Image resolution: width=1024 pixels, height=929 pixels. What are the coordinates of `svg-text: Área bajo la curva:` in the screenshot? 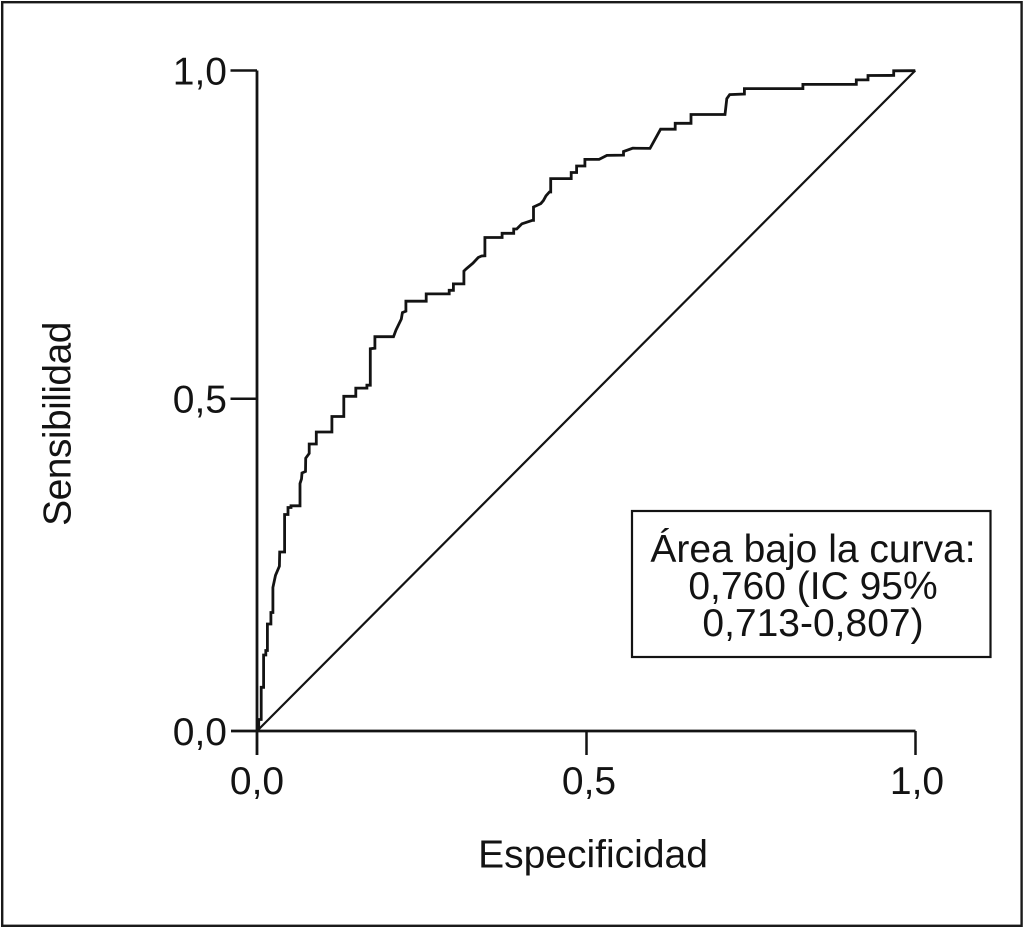 It's located at (812, 549).